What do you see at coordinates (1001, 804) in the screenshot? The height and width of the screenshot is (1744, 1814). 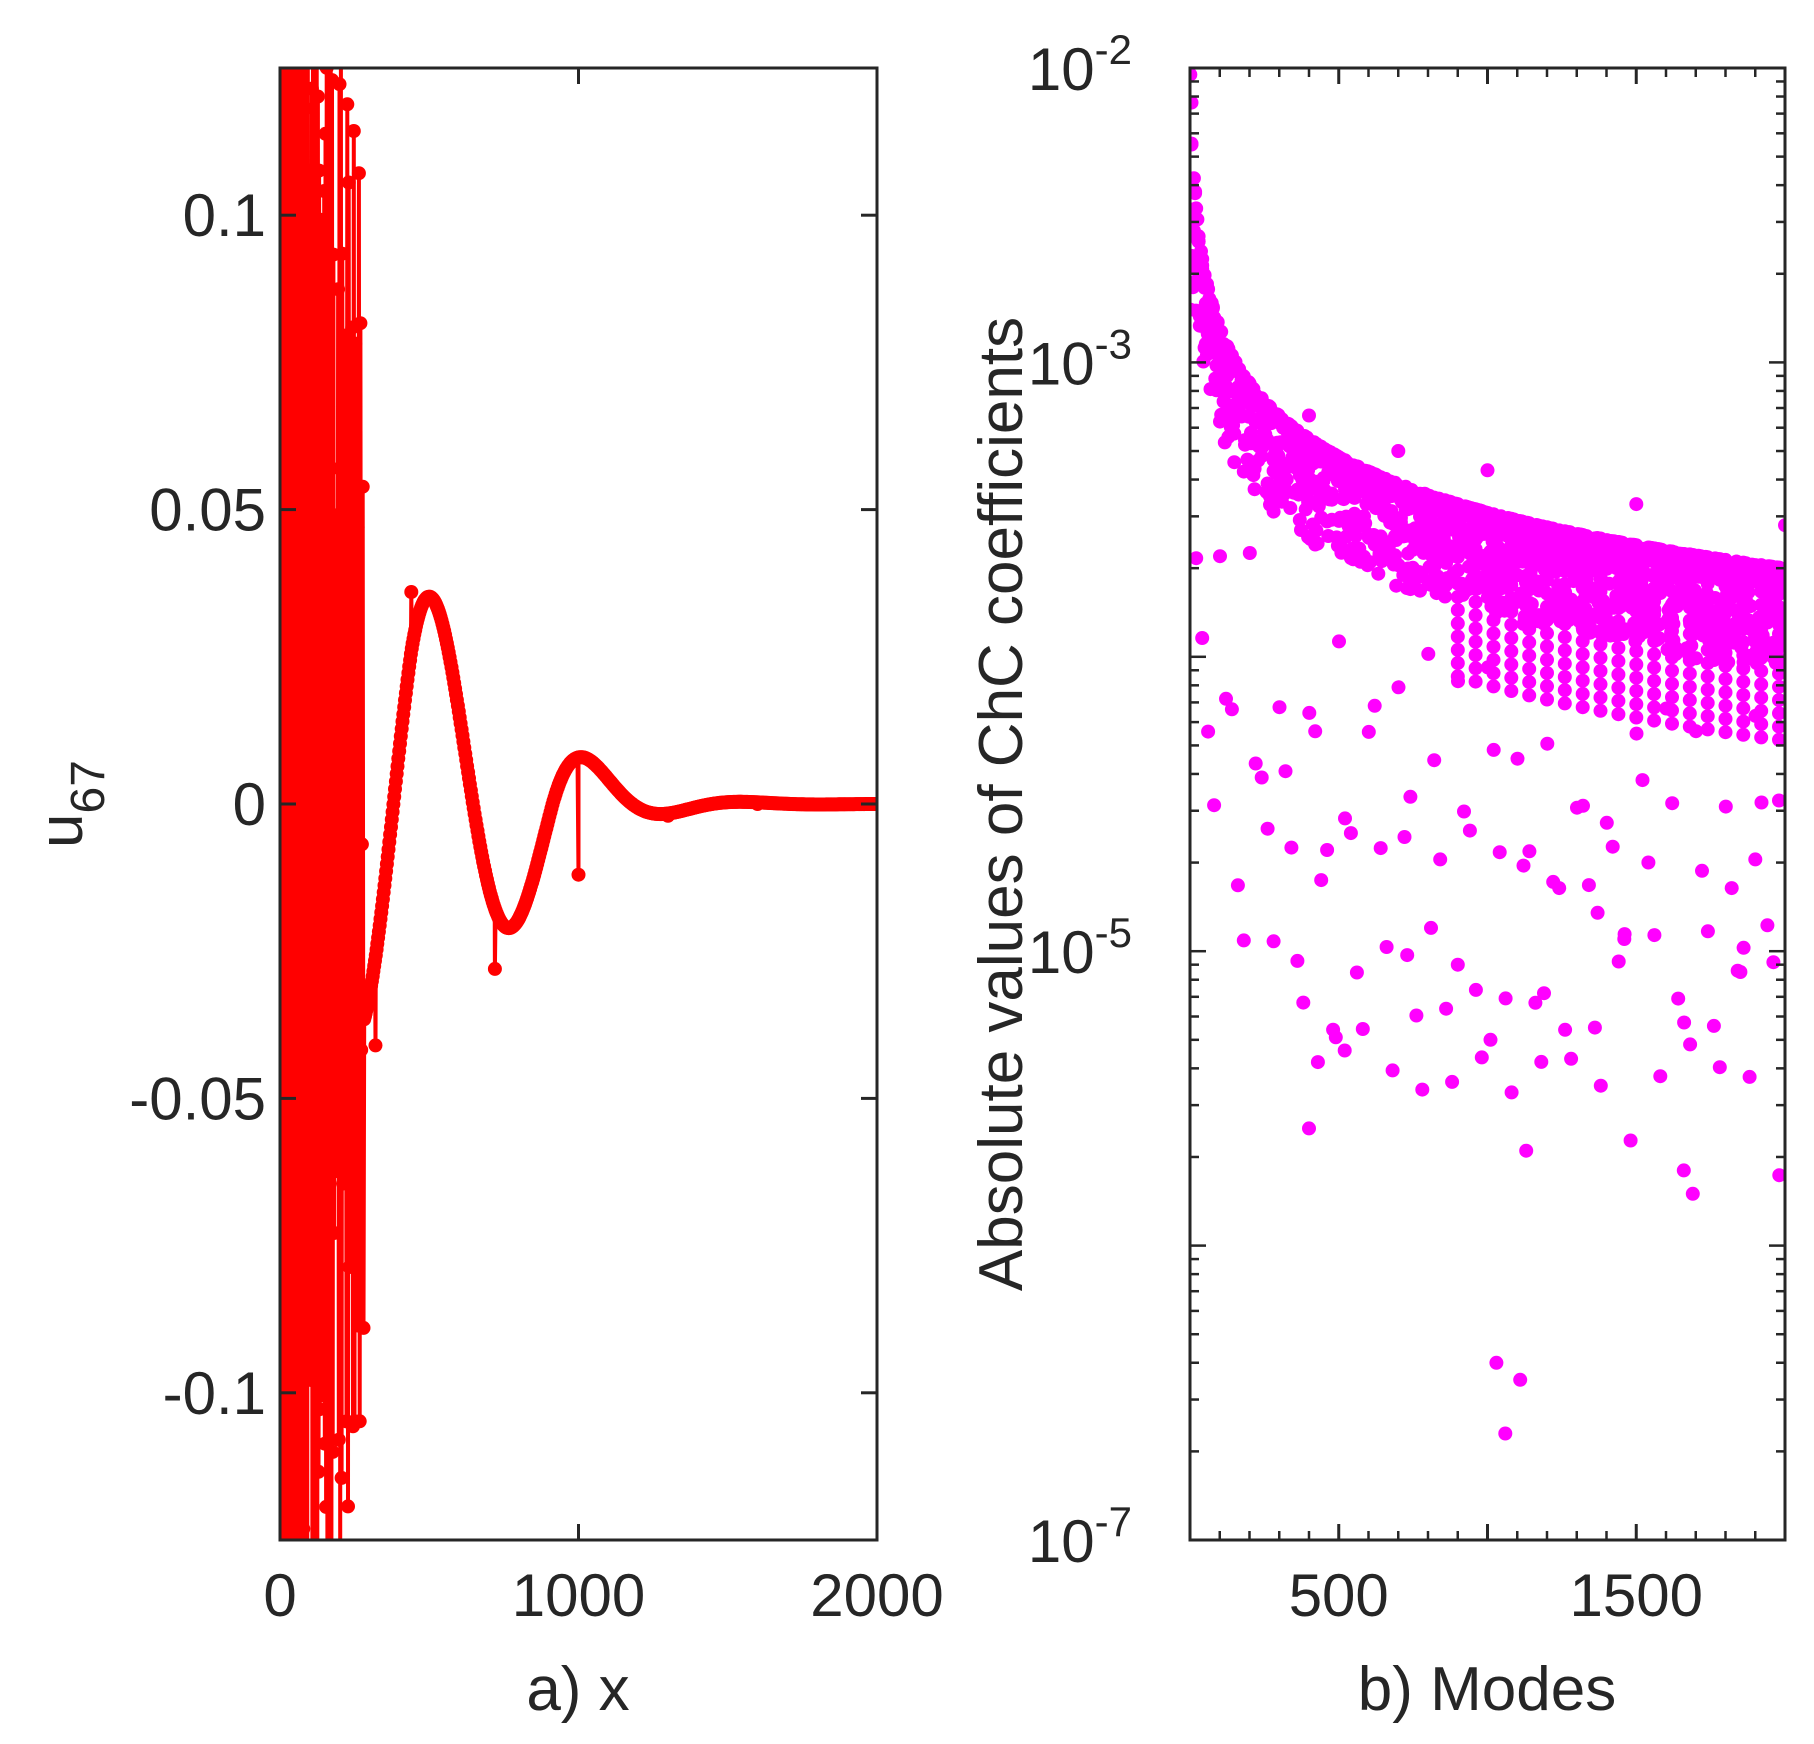 I see `panel-b-y-label: Absolute values of ChC coefficients` at bounding box center [1001, 804].